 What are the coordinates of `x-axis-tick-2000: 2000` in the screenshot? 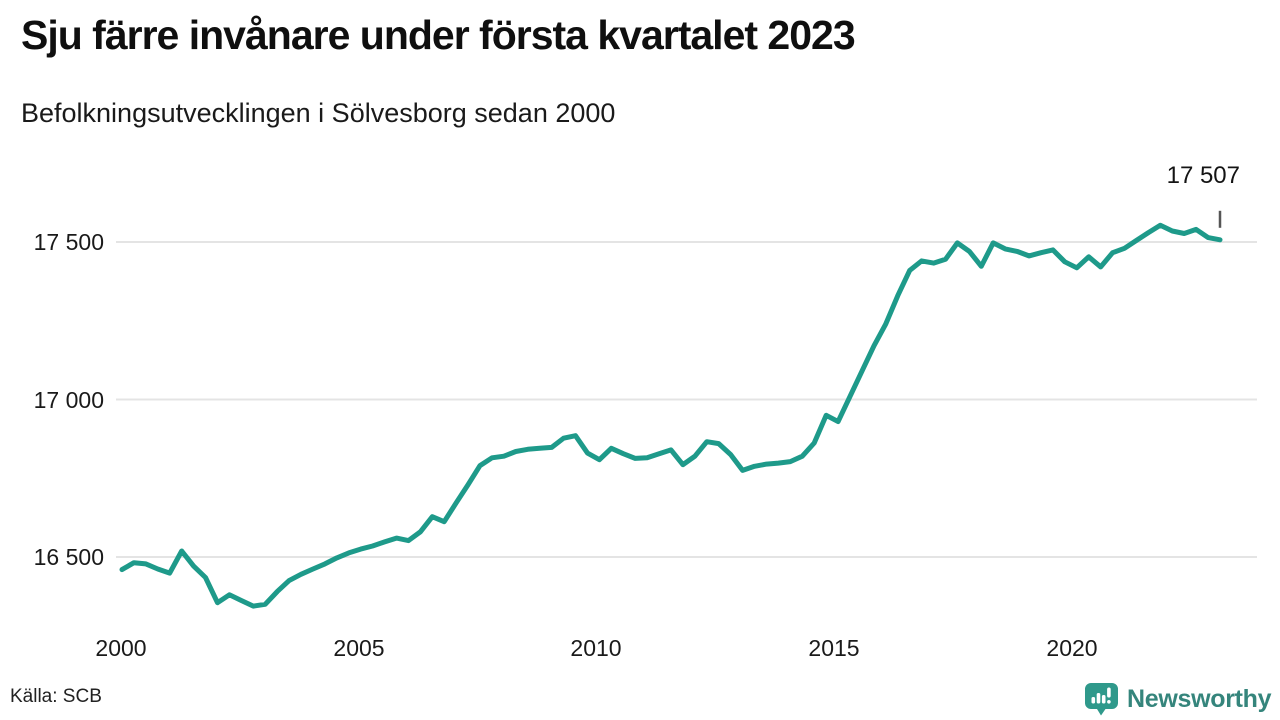 It's located at (121, 648).